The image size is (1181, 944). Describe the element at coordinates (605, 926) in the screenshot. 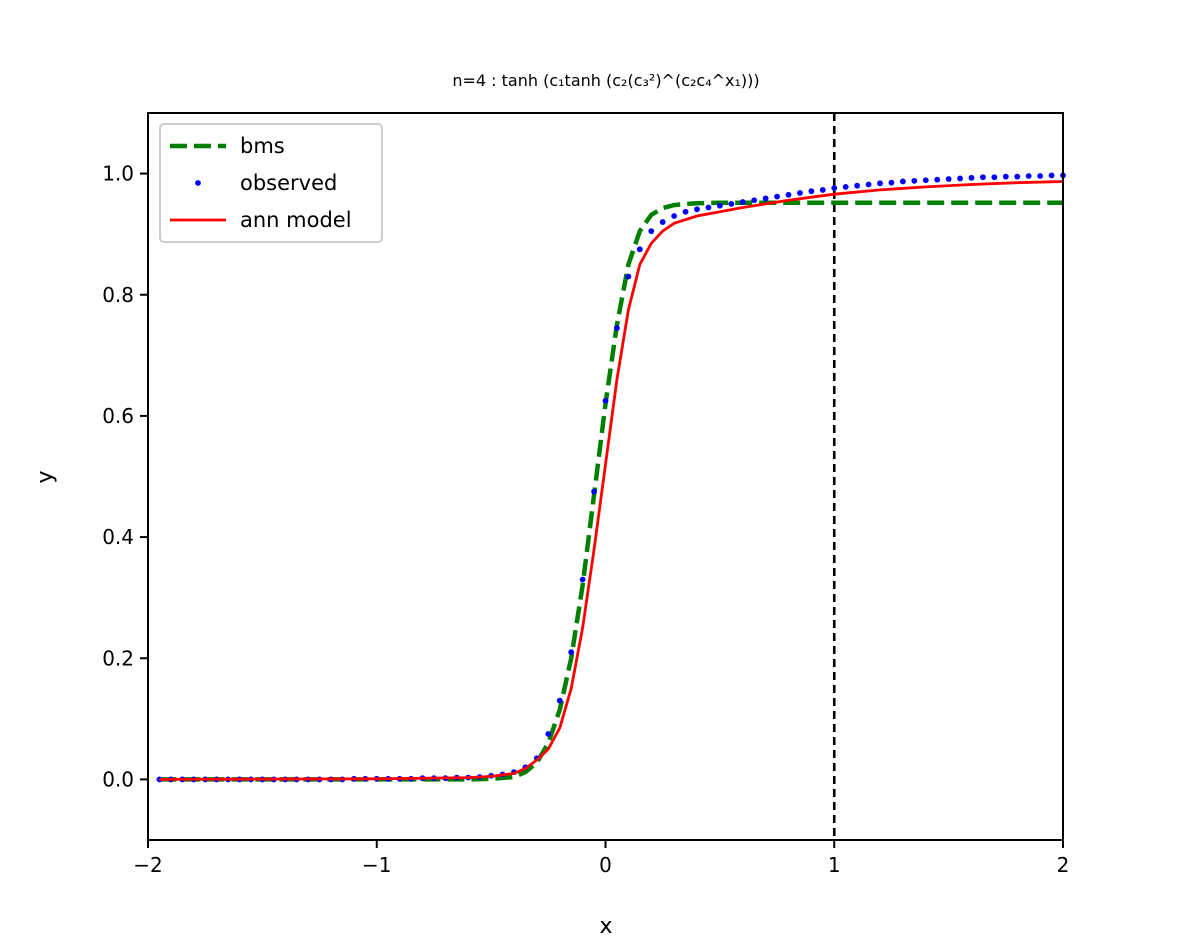

I see `x-axis-label: x` at that location.